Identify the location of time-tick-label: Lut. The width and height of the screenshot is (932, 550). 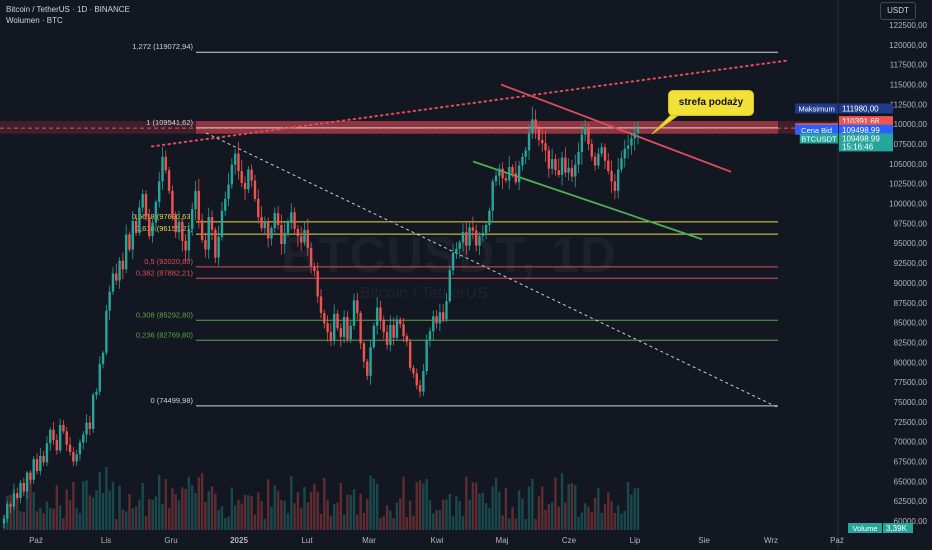
(307, 540).